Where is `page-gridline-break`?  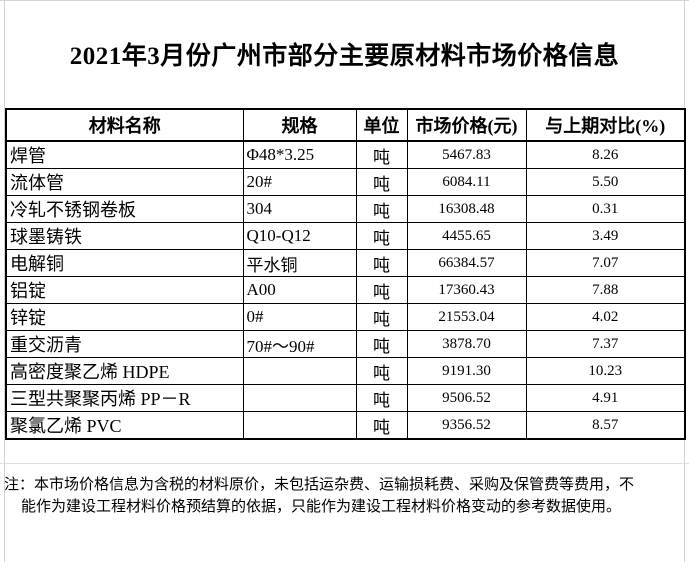
page-gridline-break is located at coordinates (344, 463).